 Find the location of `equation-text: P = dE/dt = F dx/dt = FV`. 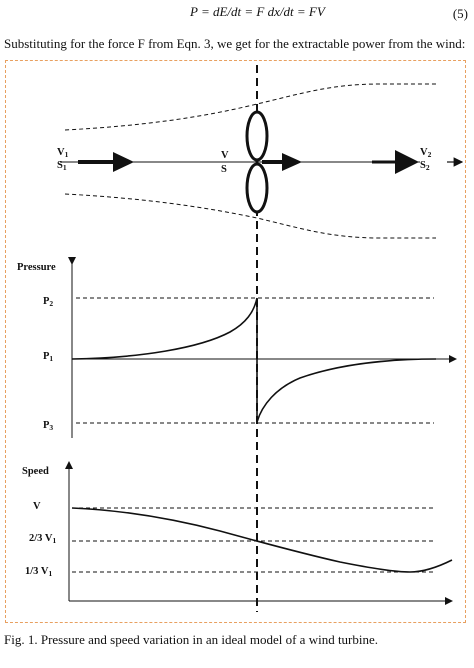

equation-text: P = dE/dt = F dx/dt = FV is located at coordinates (257, 11).